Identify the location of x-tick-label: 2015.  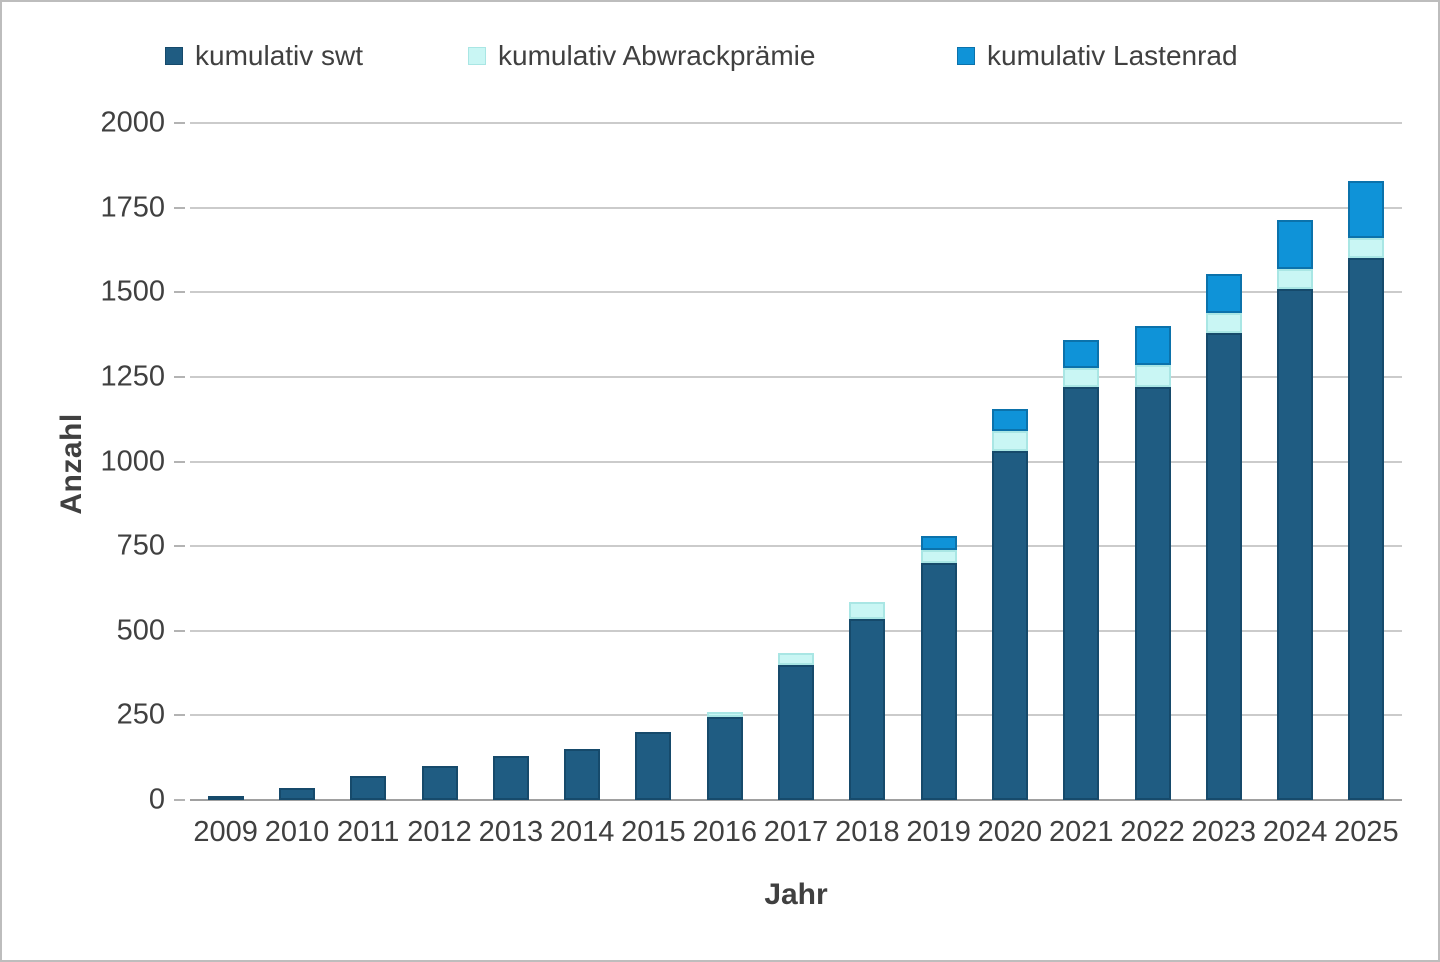
(653, 832).